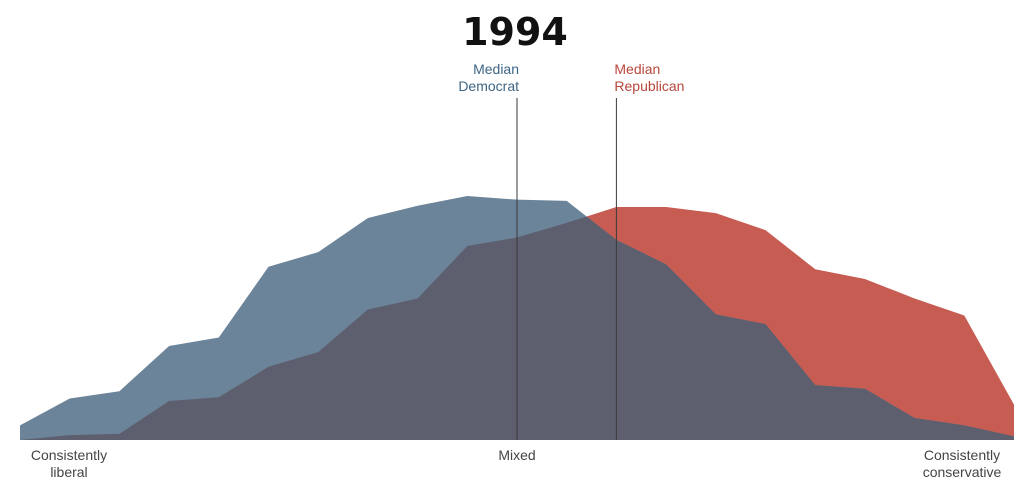 The width and height of the screenshot is (1024, 491). Describe the element at coordinates (516, 455) in the screenshot. I see `x-tick-label: Mixed` at that location.